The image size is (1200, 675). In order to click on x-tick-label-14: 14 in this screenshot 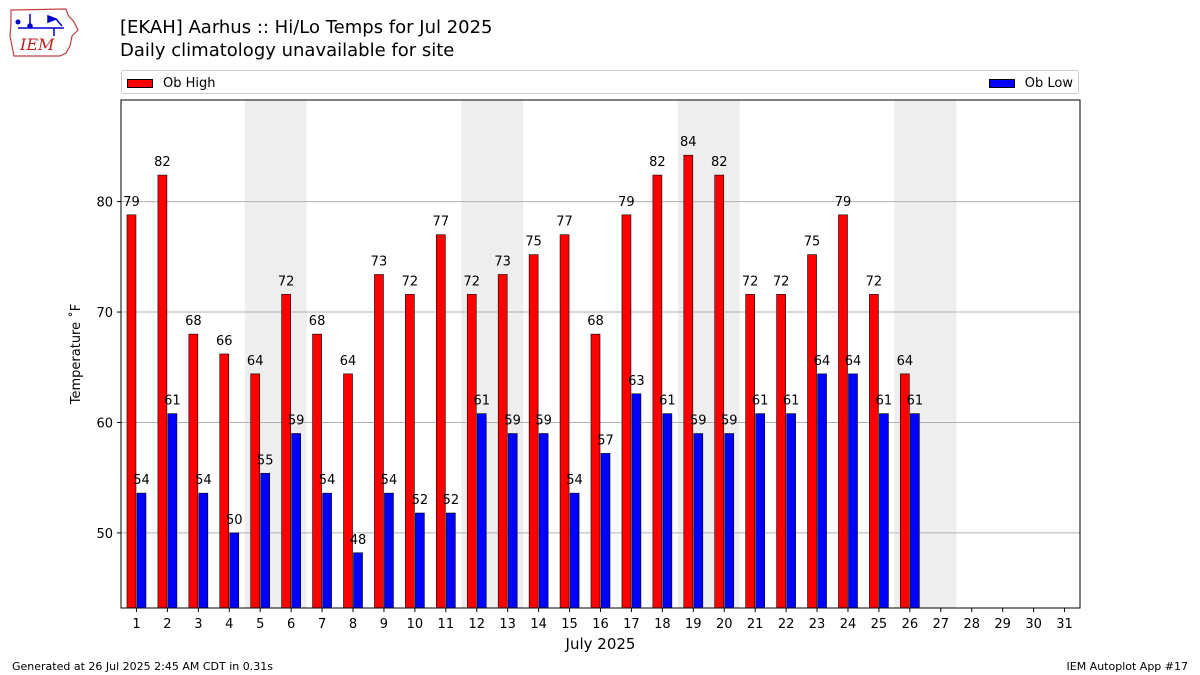, I will do `click(538, 624)`.